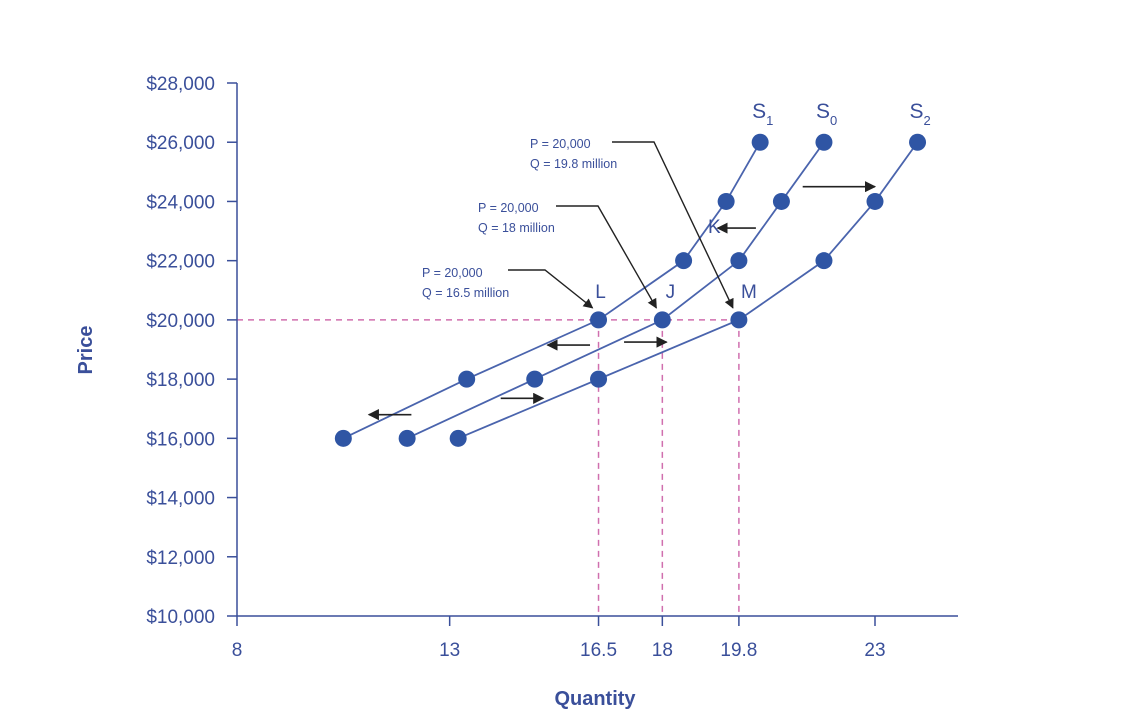  Describe the element at coordinates (449, 650) in the screenshot. I see `x-tick-label: 13` at that location.